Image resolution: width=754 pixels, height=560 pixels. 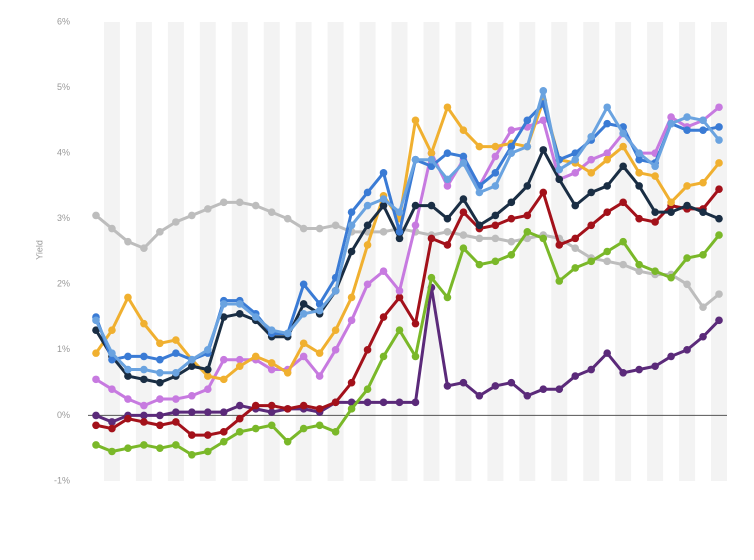 I want to click on y-tick-label: 4%, so click(x=63, y=153).